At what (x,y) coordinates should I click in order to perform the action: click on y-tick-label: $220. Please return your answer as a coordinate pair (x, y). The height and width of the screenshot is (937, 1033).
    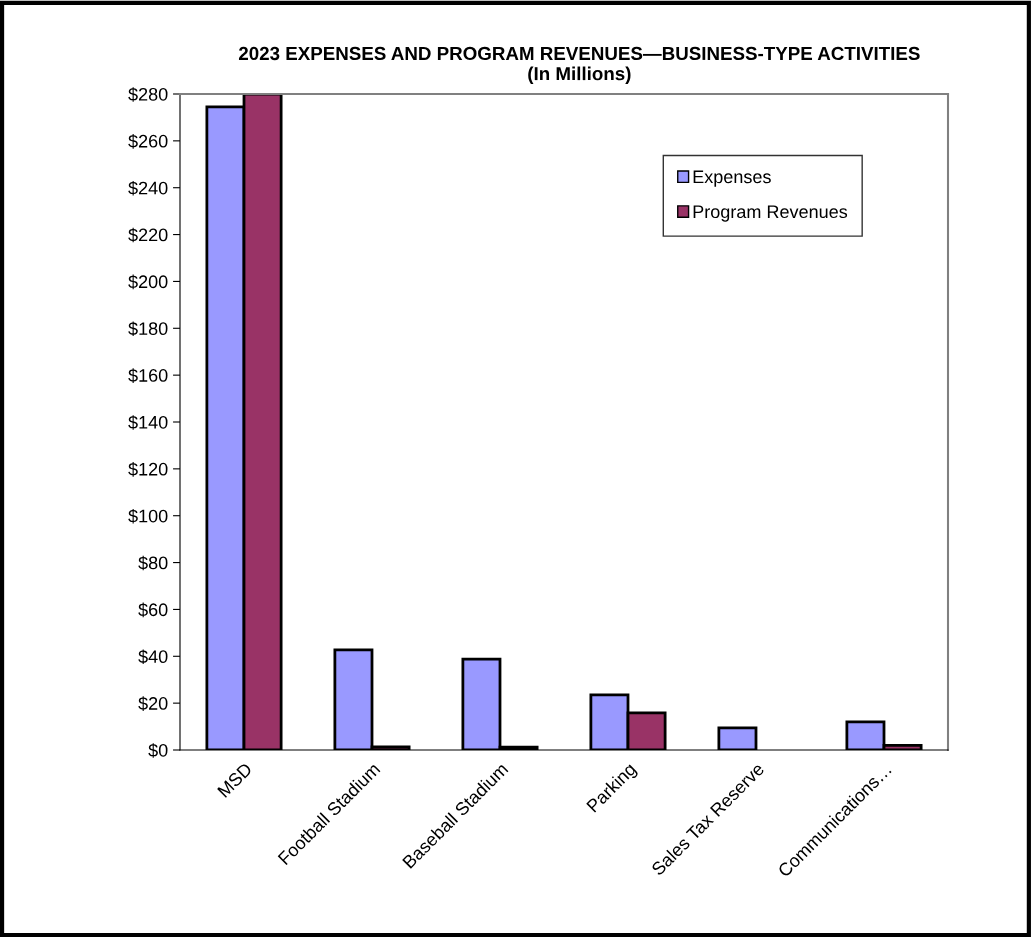
    Looking at the image, I should click on (148, 235).